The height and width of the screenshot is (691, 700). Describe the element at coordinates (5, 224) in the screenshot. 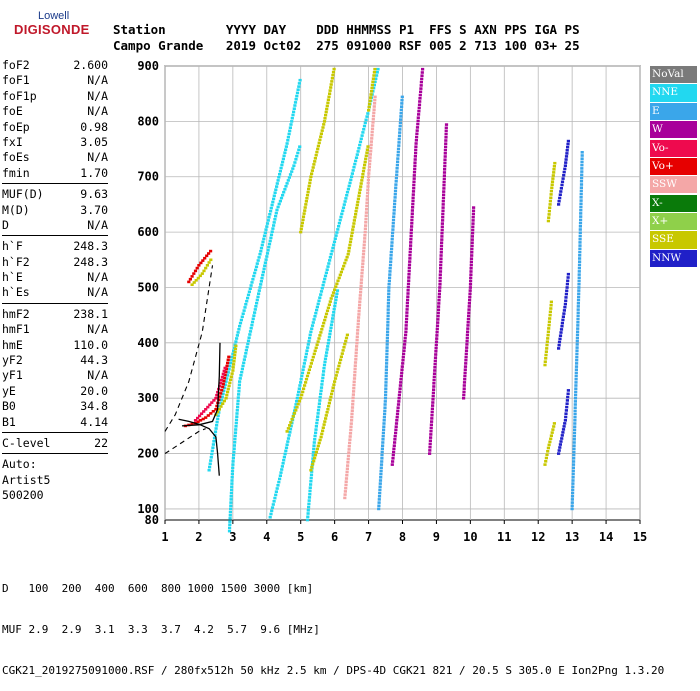

I see `param-name: D` at that location.